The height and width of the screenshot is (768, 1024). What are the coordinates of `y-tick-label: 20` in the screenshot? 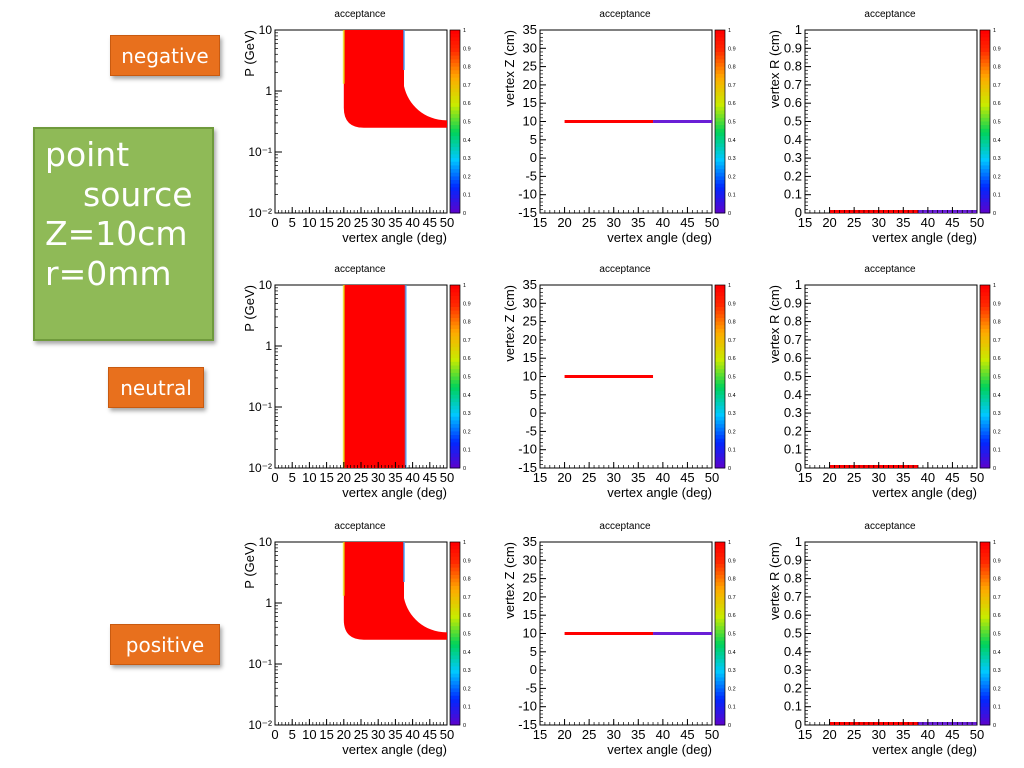 It's located at (530, 84).